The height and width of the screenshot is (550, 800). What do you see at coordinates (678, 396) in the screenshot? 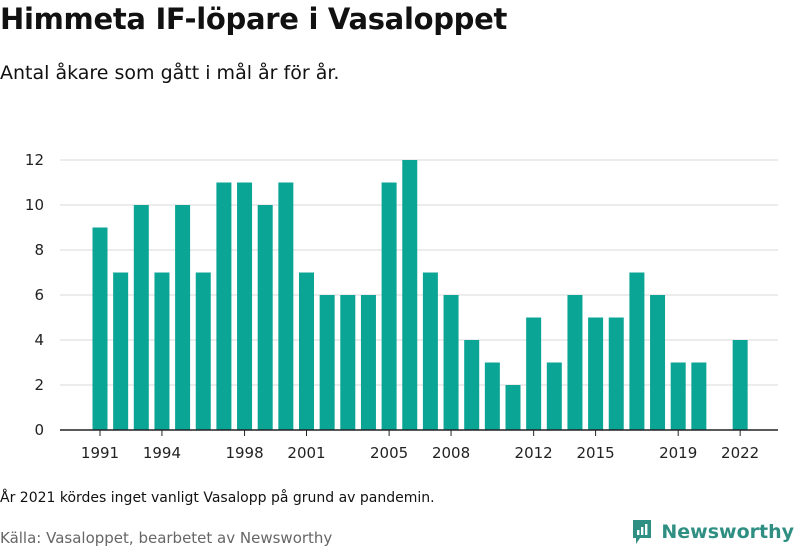
I see `bar-2019` at bounding box center [678, 396].